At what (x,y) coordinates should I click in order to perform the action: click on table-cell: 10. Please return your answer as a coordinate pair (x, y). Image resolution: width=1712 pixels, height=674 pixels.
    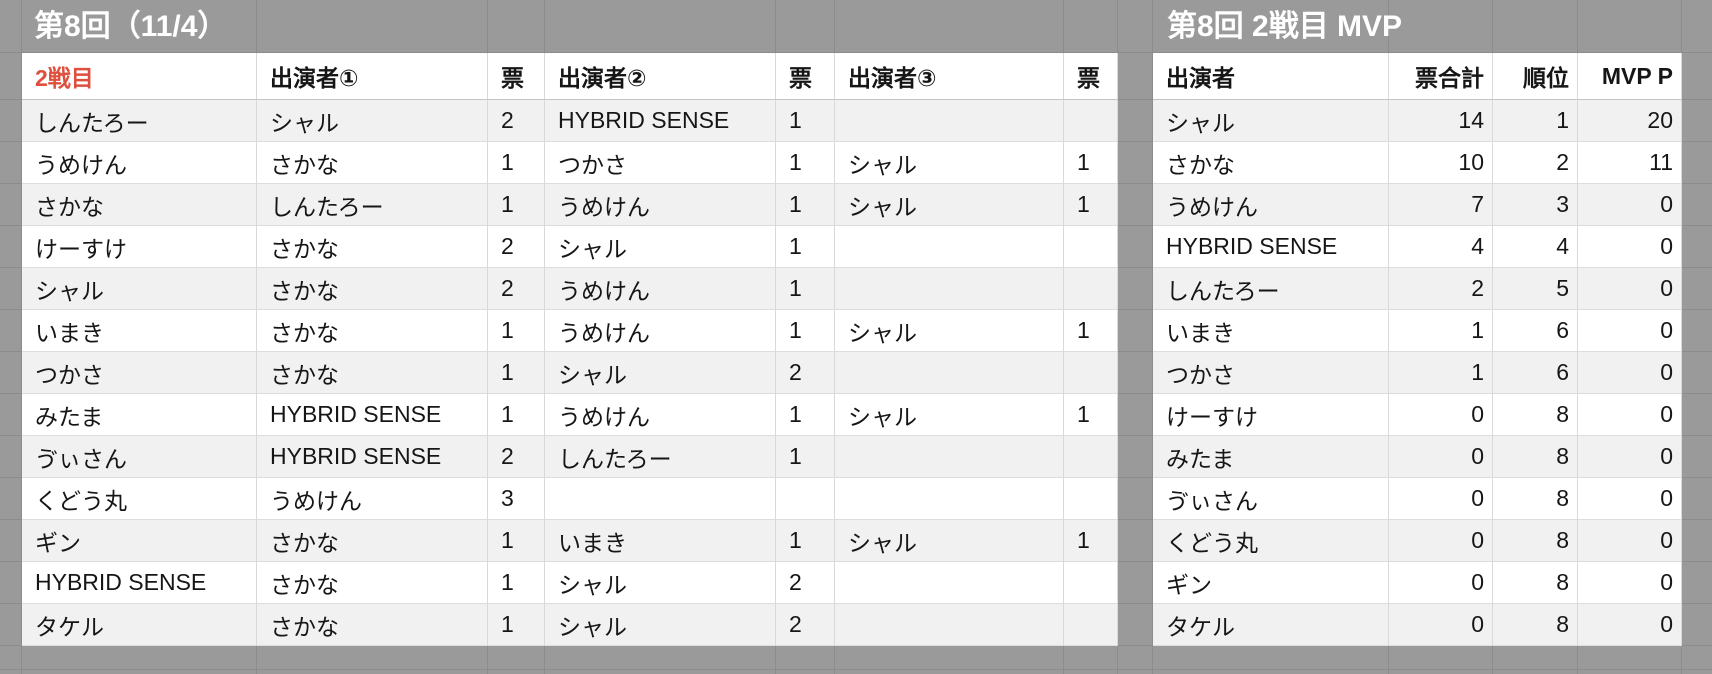
    Looking at the image, I should click on (1441, 163).